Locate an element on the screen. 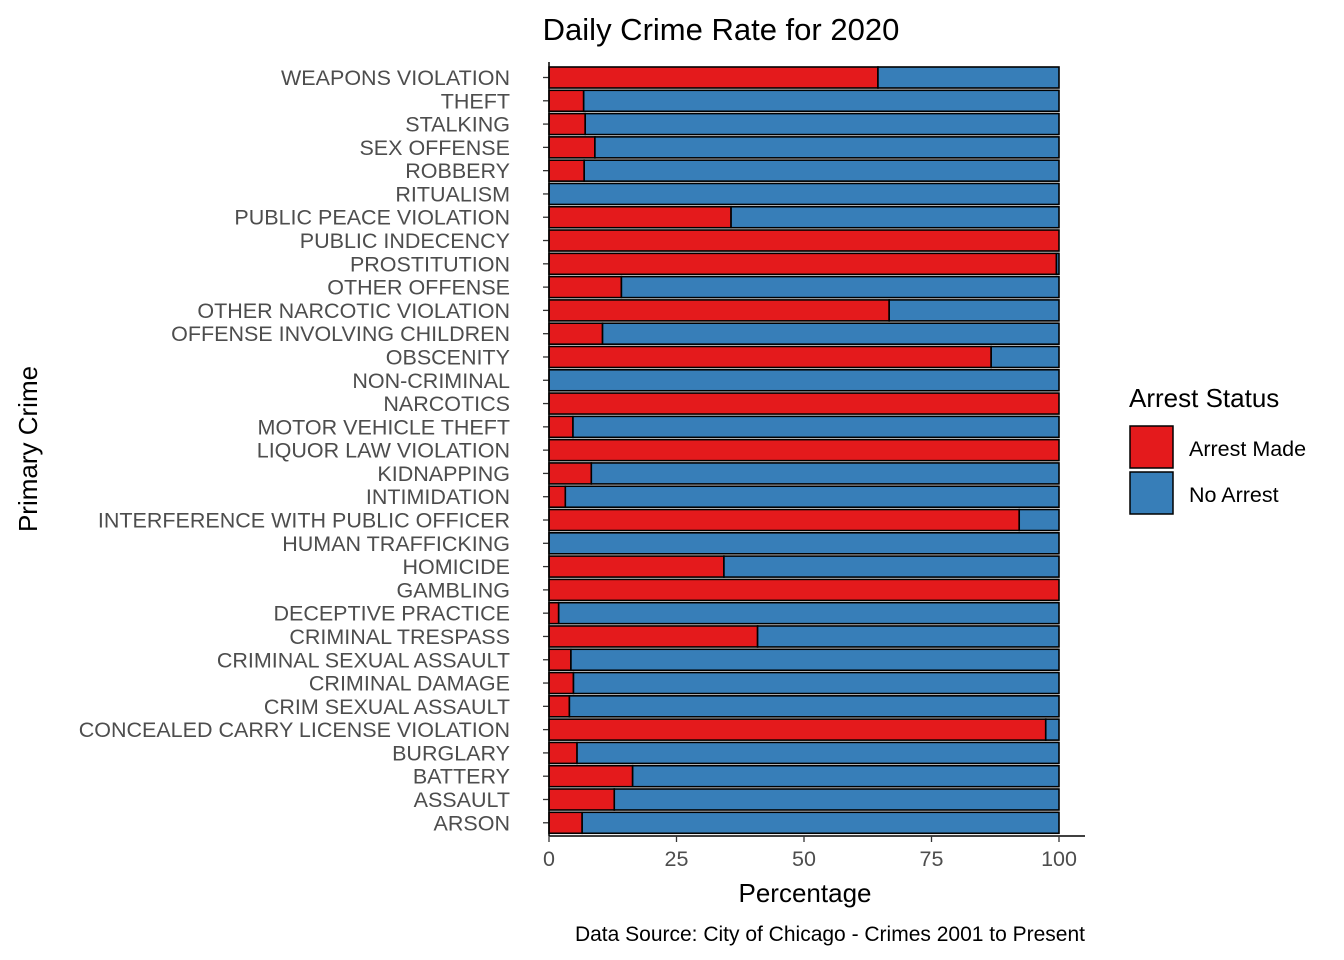 The width and height of the screenshot is (1344, 960). y-tick-label-assault: ASSAULT is located at coordinates (462, 800).